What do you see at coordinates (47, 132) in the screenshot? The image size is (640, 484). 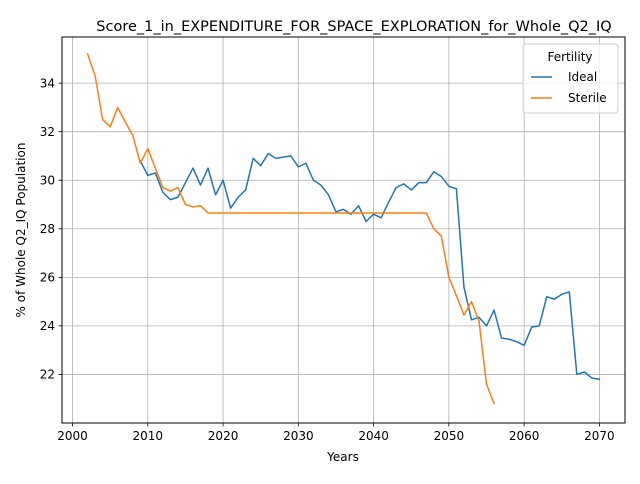 I see `y-tick-label: 32` at bounding box center [47, 132].